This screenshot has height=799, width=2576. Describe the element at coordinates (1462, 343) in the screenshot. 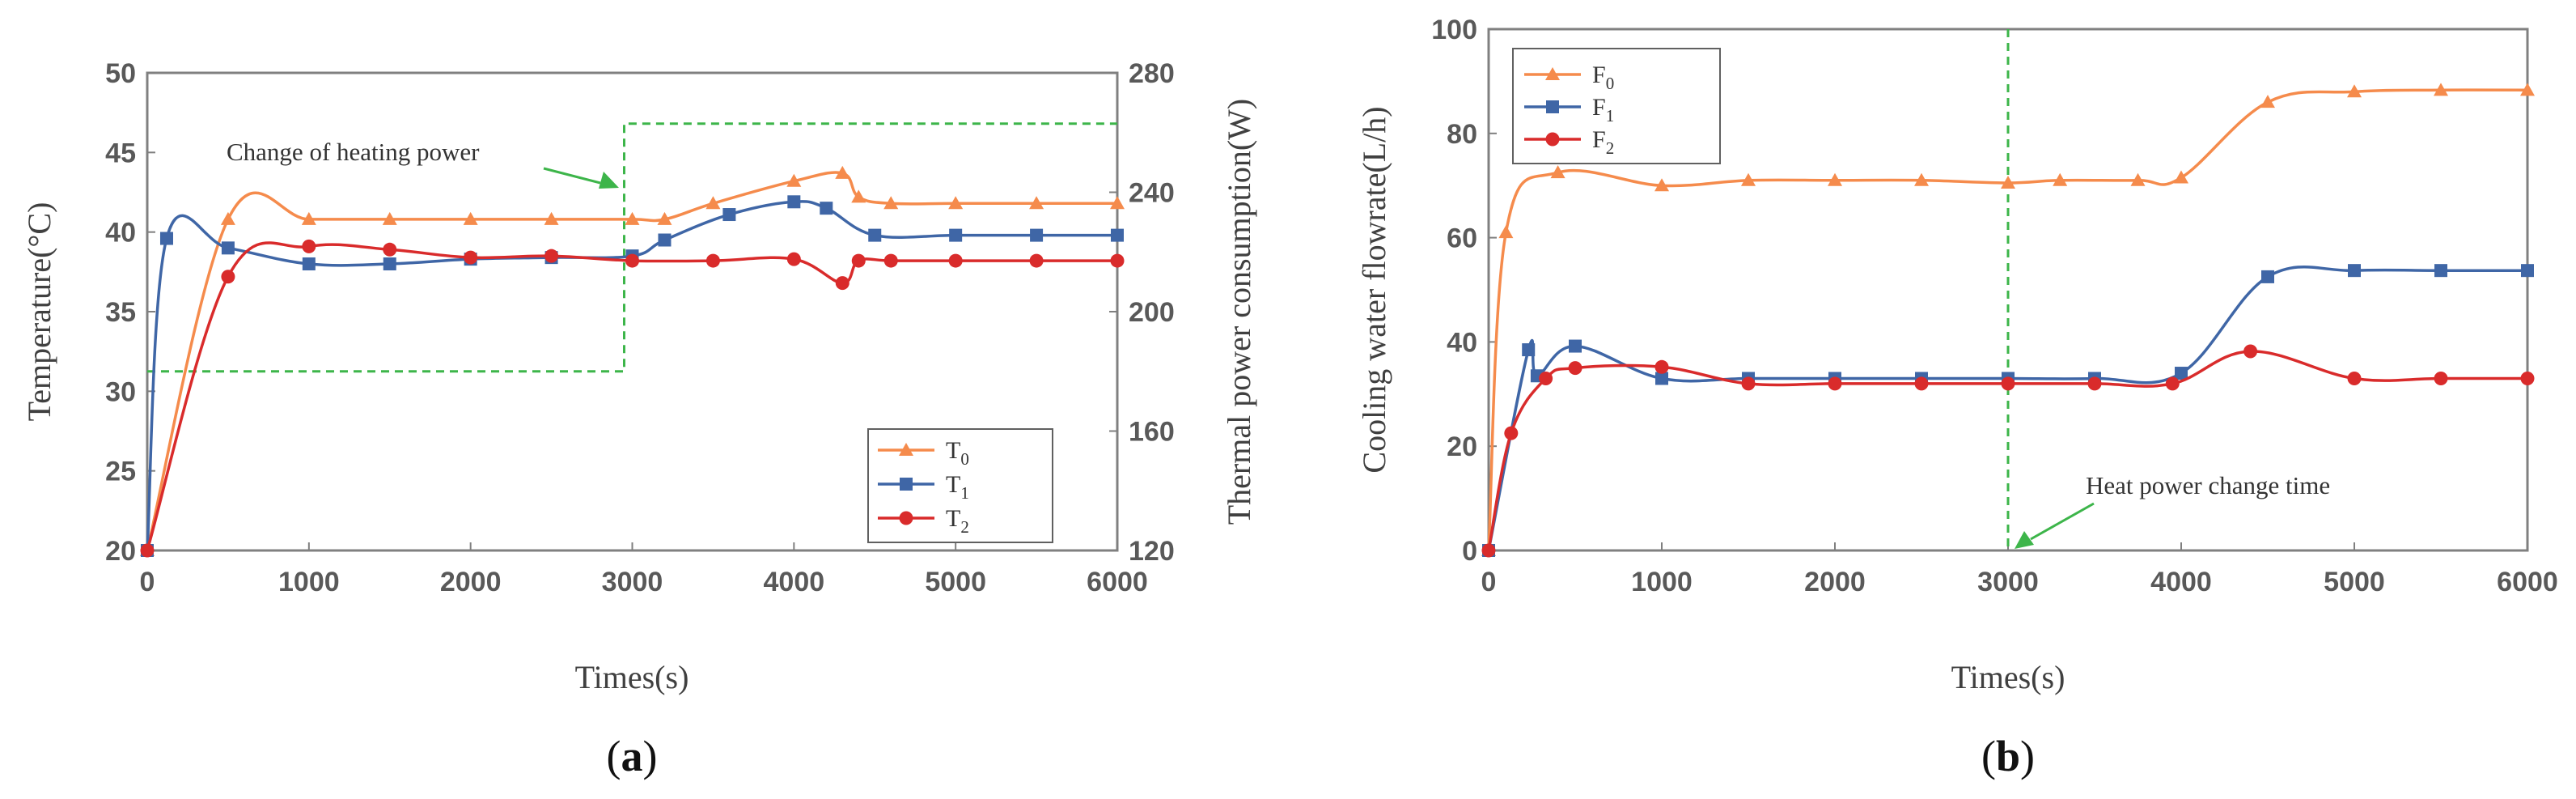

I see `panel-b-y-tick-label: 40` at that location.